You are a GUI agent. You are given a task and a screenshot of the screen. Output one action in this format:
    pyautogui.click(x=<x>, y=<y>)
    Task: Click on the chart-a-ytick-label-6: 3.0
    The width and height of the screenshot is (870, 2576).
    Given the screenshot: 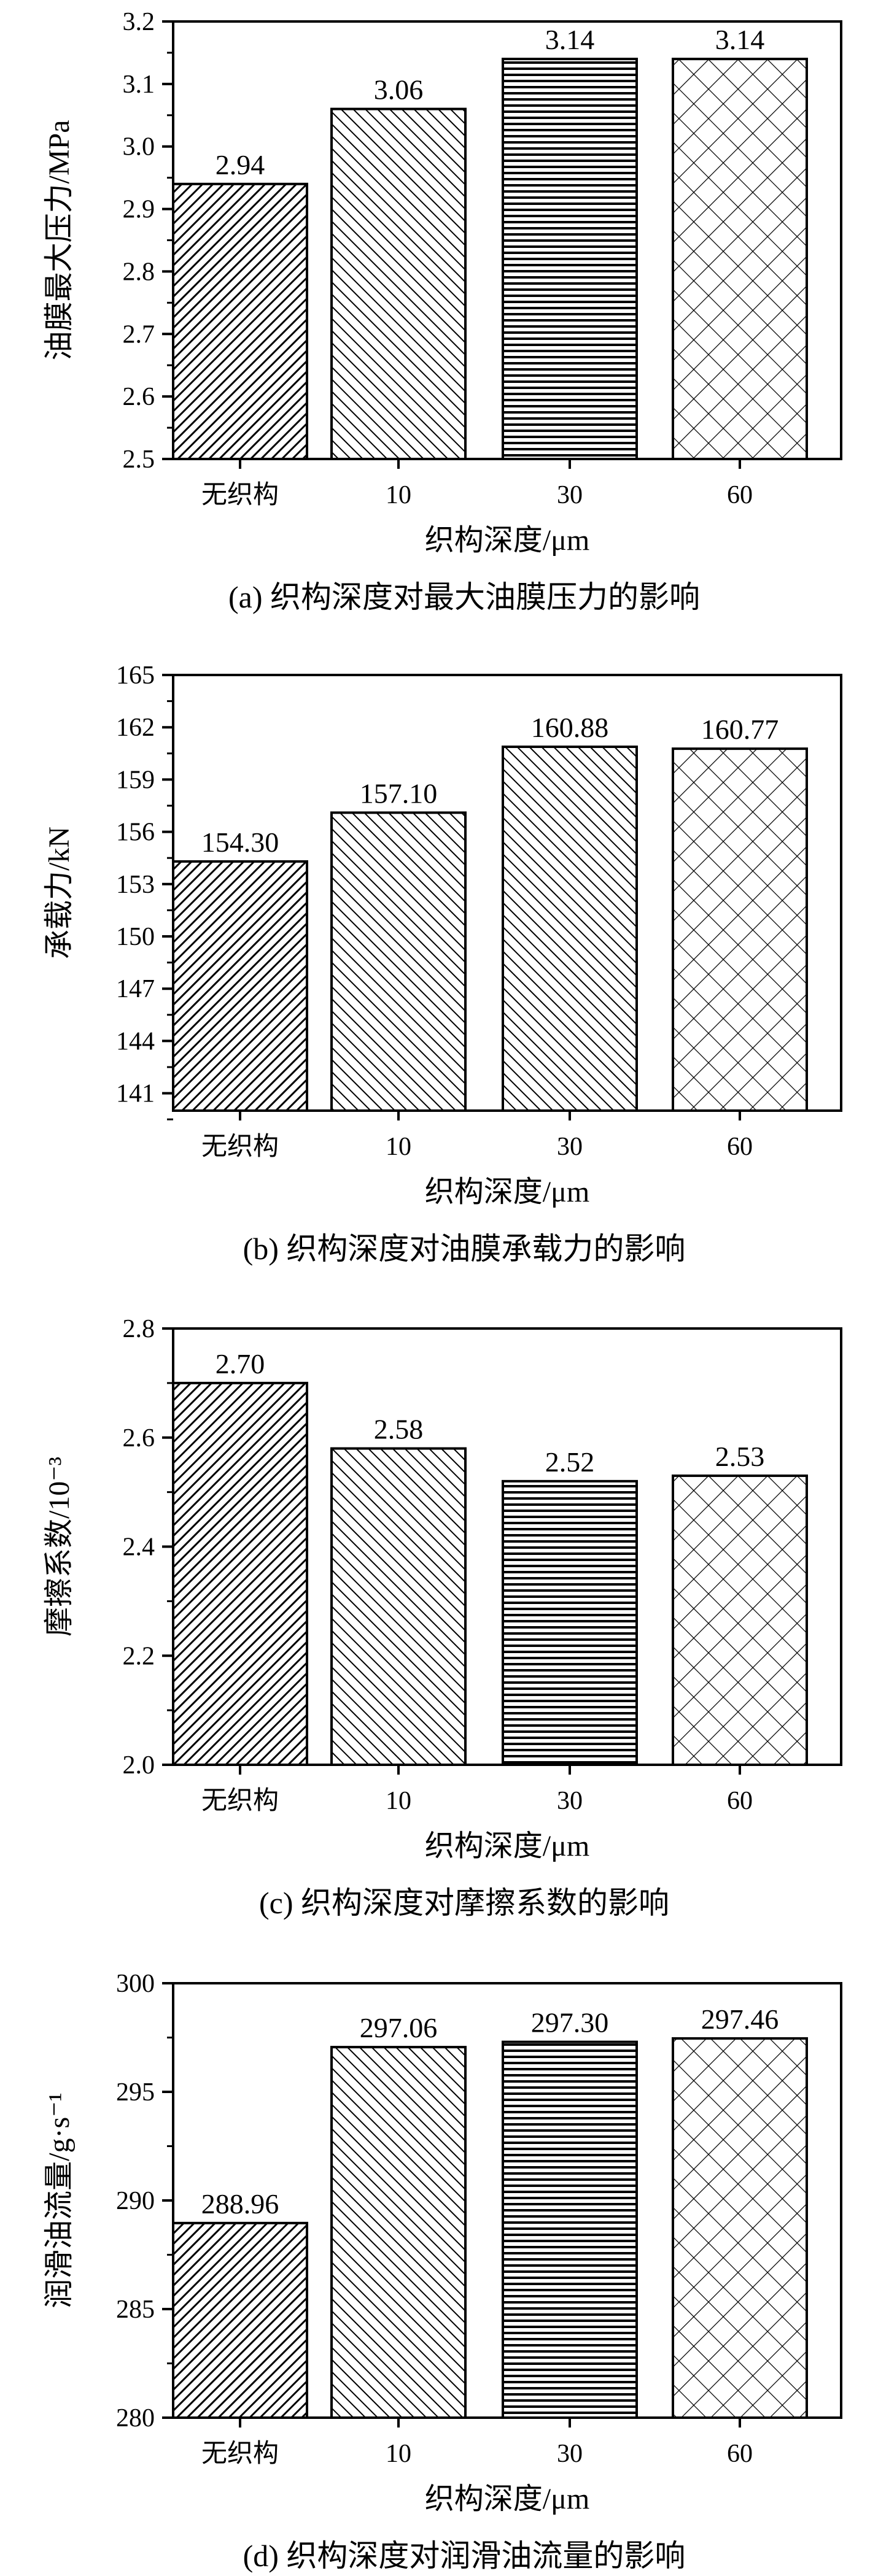 What is the action you would take?
    pyautogui.click(x=139, y=147)
    